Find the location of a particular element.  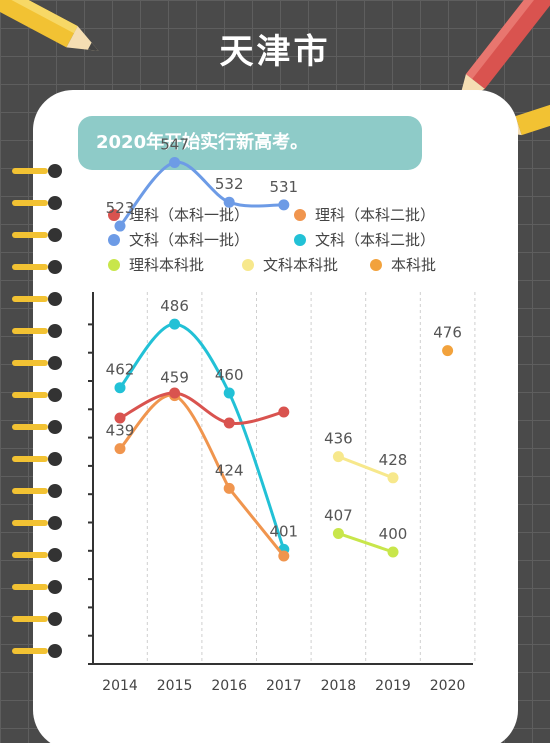

x-tick-label: 2017 is located at coordinates (284, 686).